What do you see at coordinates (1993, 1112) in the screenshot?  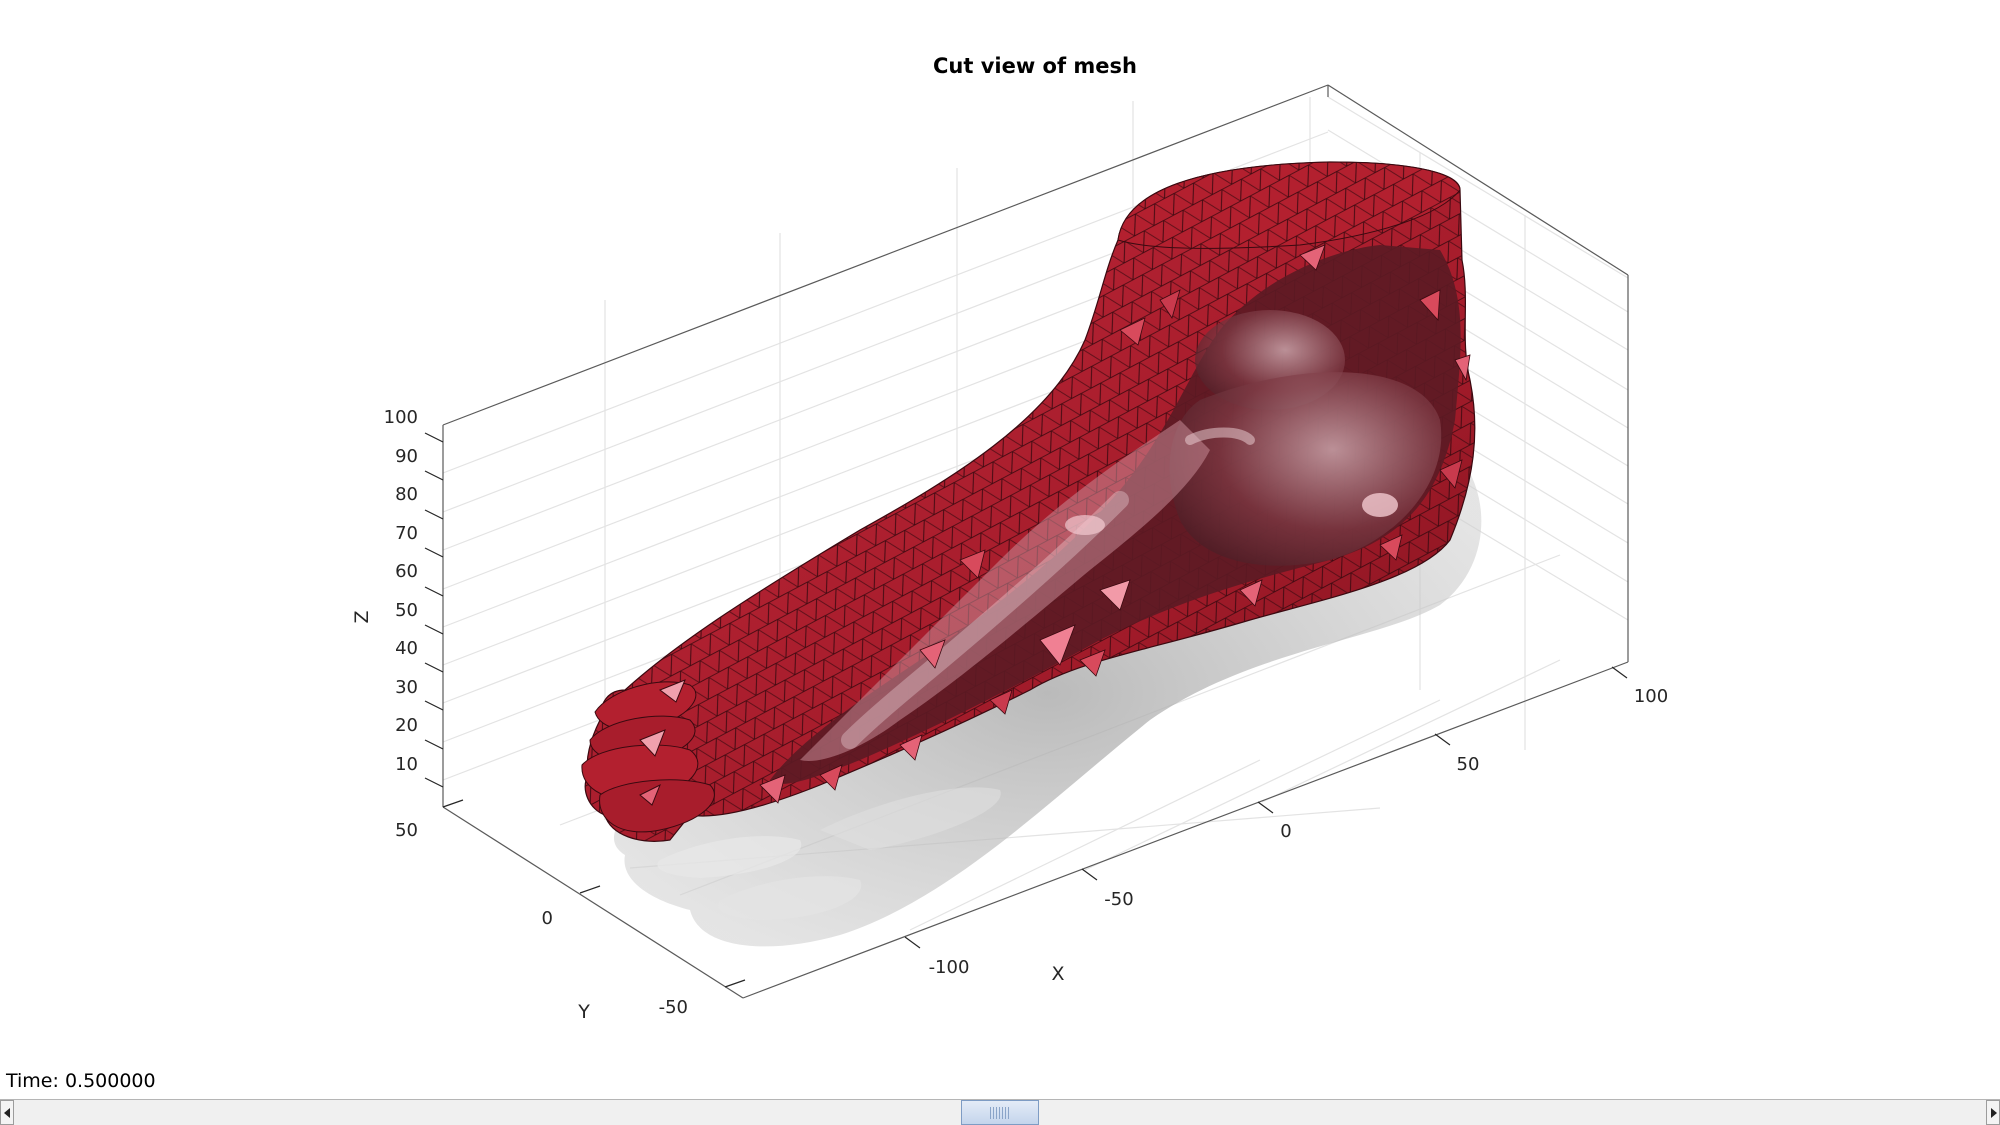 I see `slider-right-arrow-icon` at bounding box center [1993, 1112].